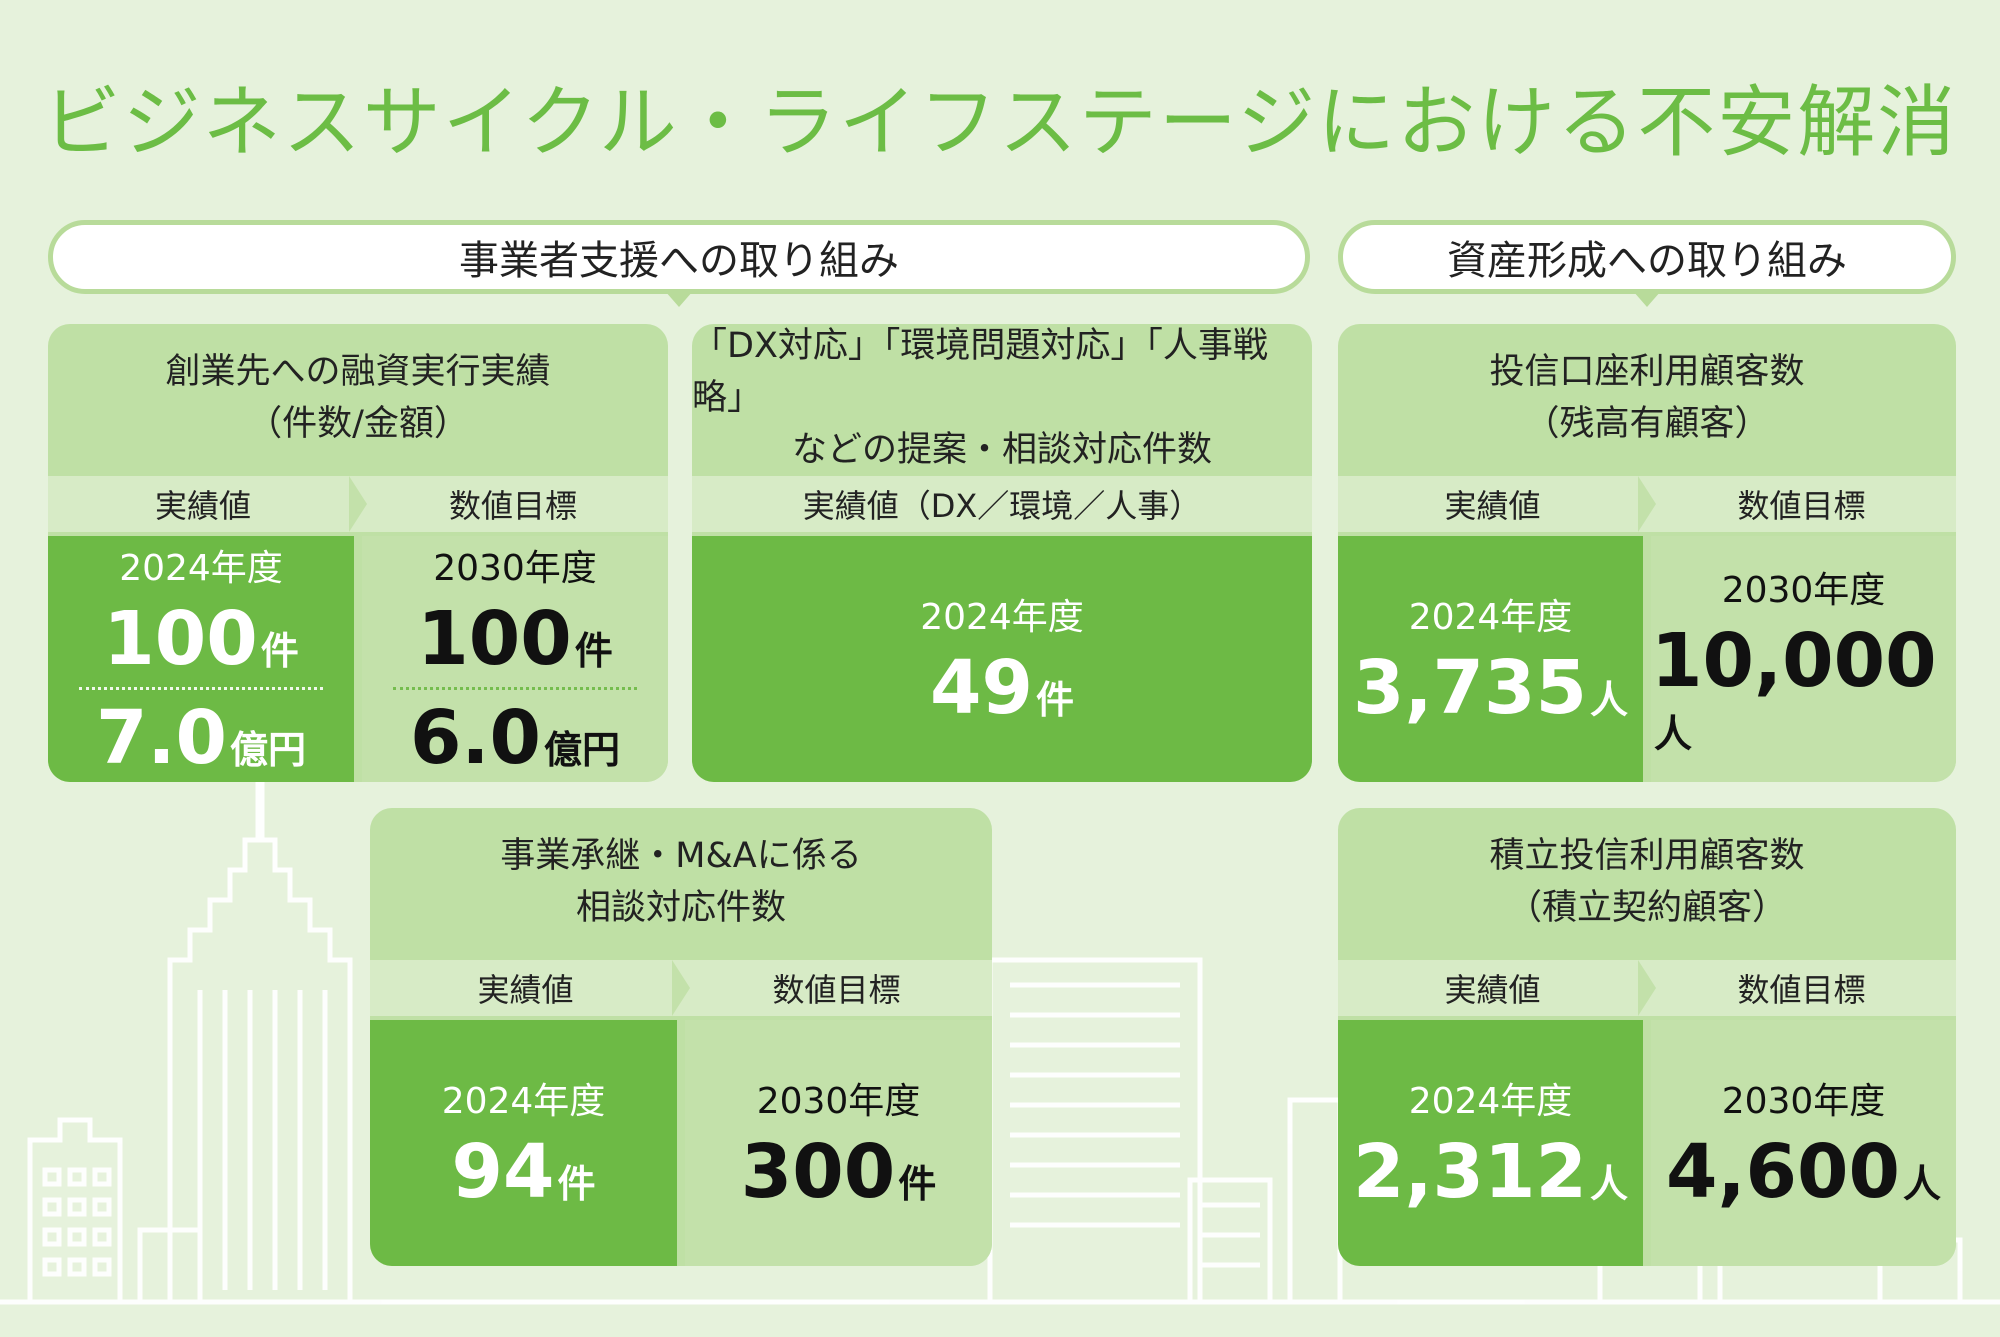  I want to click on actual-count: 49件, so click(1002, 688).